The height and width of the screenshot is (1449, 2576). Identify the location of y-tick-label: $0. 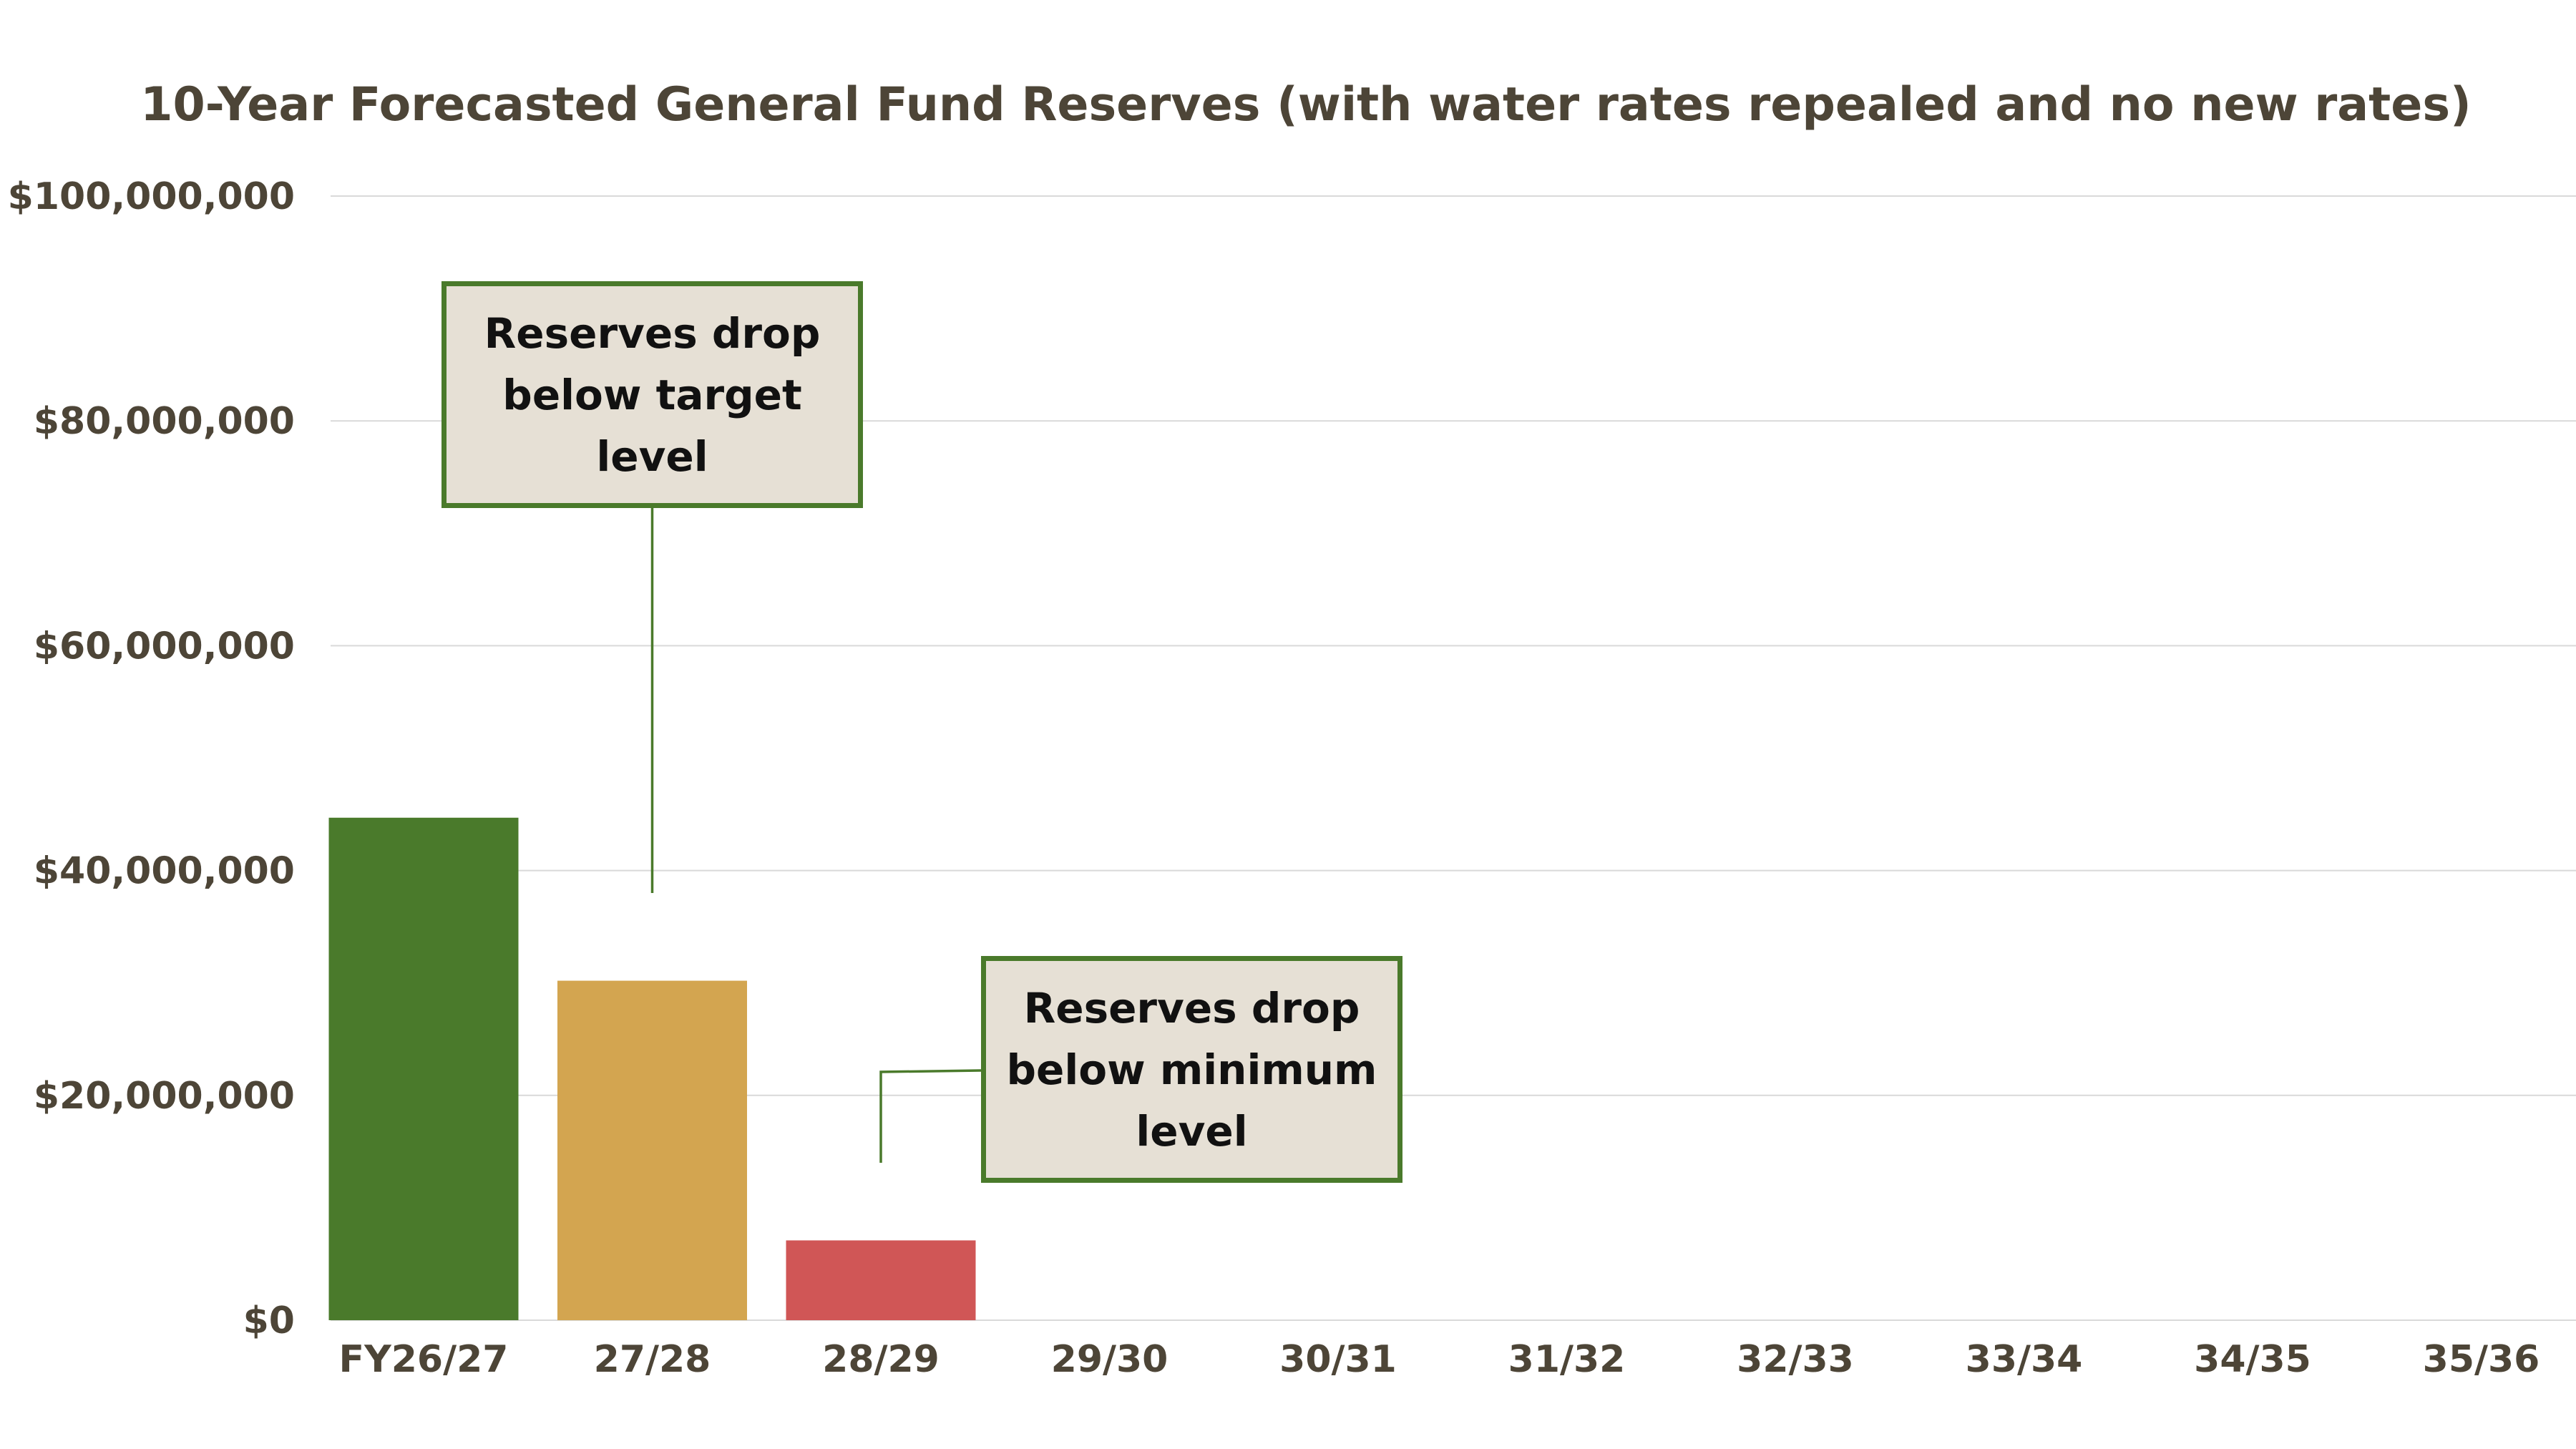
(269, 1320).